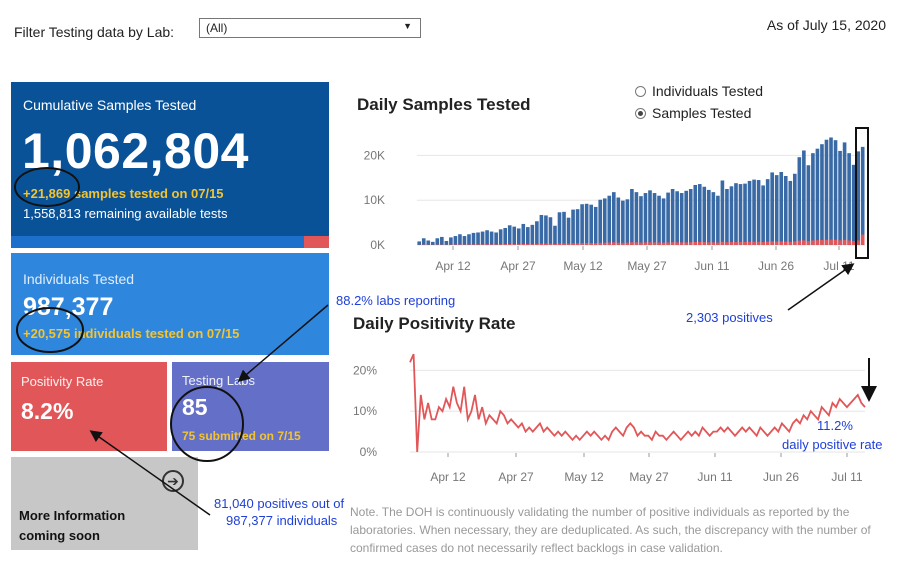 Image resolution: width=900 pixels, height=574 pixels. Describe the element at coordinates (835, 425) in the screenshot. I see `rate-value-annotation: 11.2%` at that location.